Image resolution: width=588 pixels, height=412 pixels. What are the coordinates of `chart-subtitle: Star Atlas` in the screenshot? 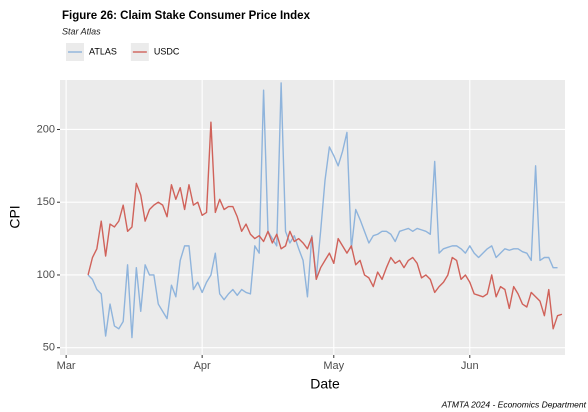 It's located at (81, 31).